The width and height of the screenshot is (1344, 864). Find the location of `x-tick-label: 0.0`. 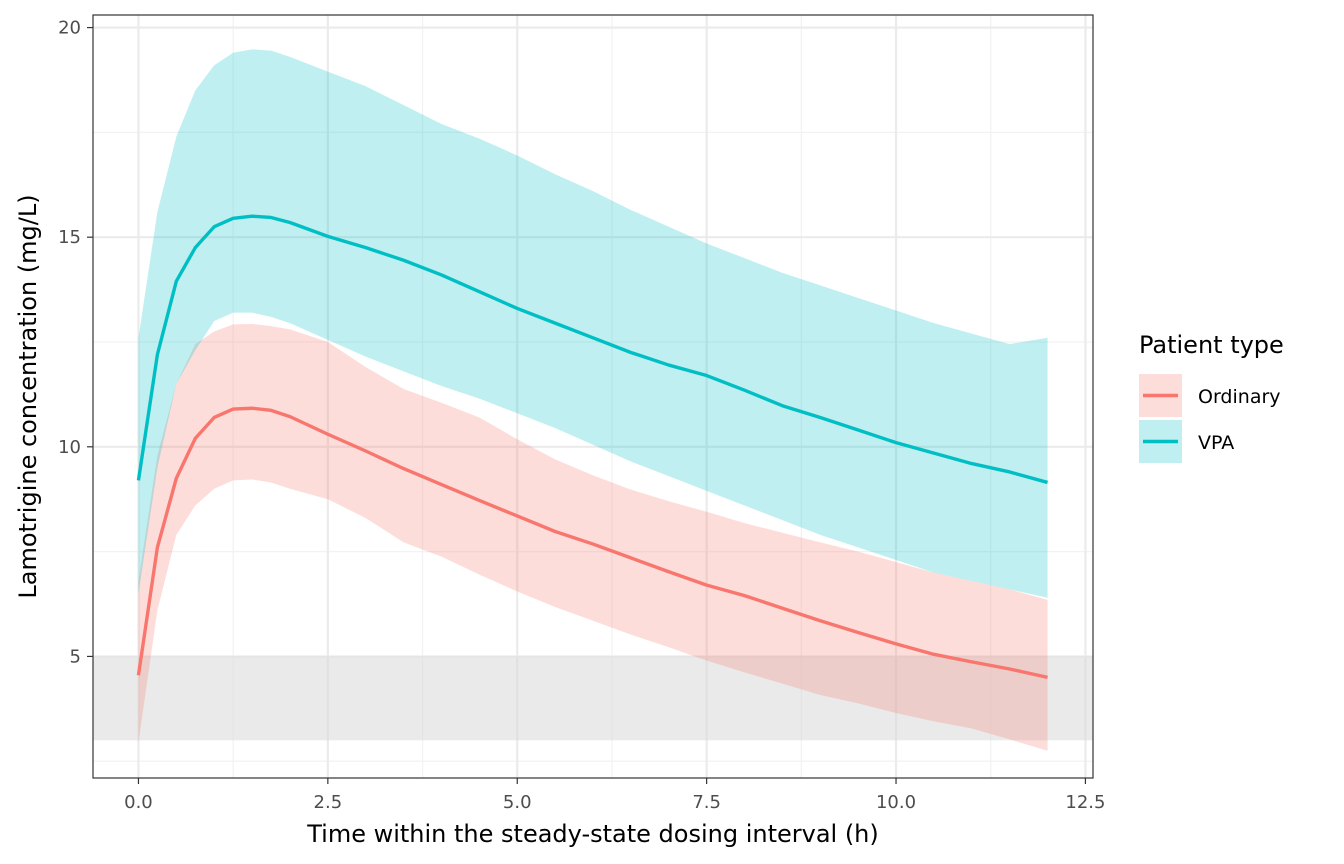

x-tick-label: 0.0 is located at coordinates (138, 802).